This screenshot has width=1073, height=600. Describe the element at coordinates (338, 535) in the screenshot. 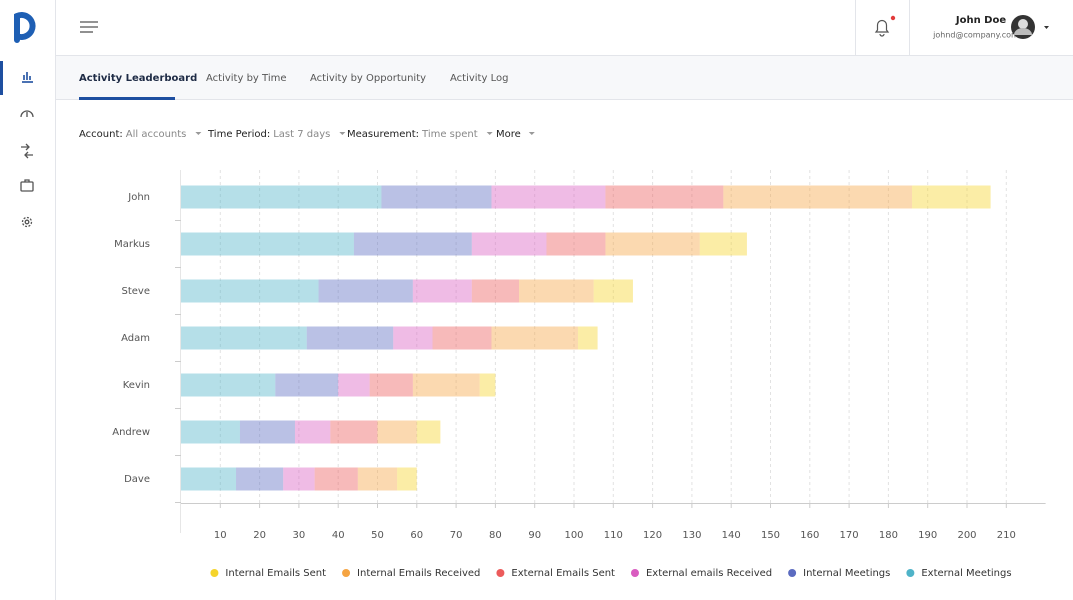

I see `x-tick-label: 40` at that location.